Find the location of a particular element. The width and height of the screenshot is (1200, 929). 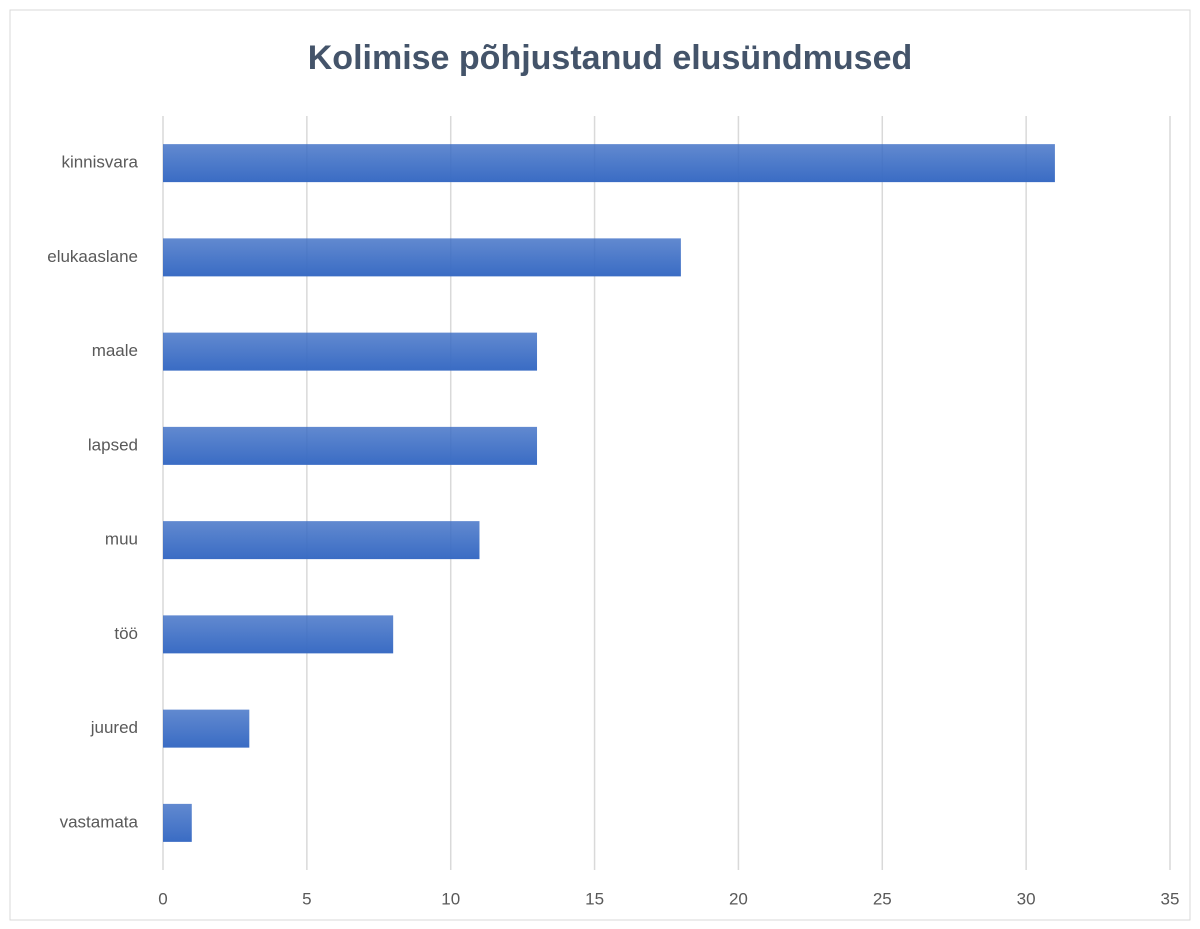

y-tick-label: töö is located at coordinates (126, 633).